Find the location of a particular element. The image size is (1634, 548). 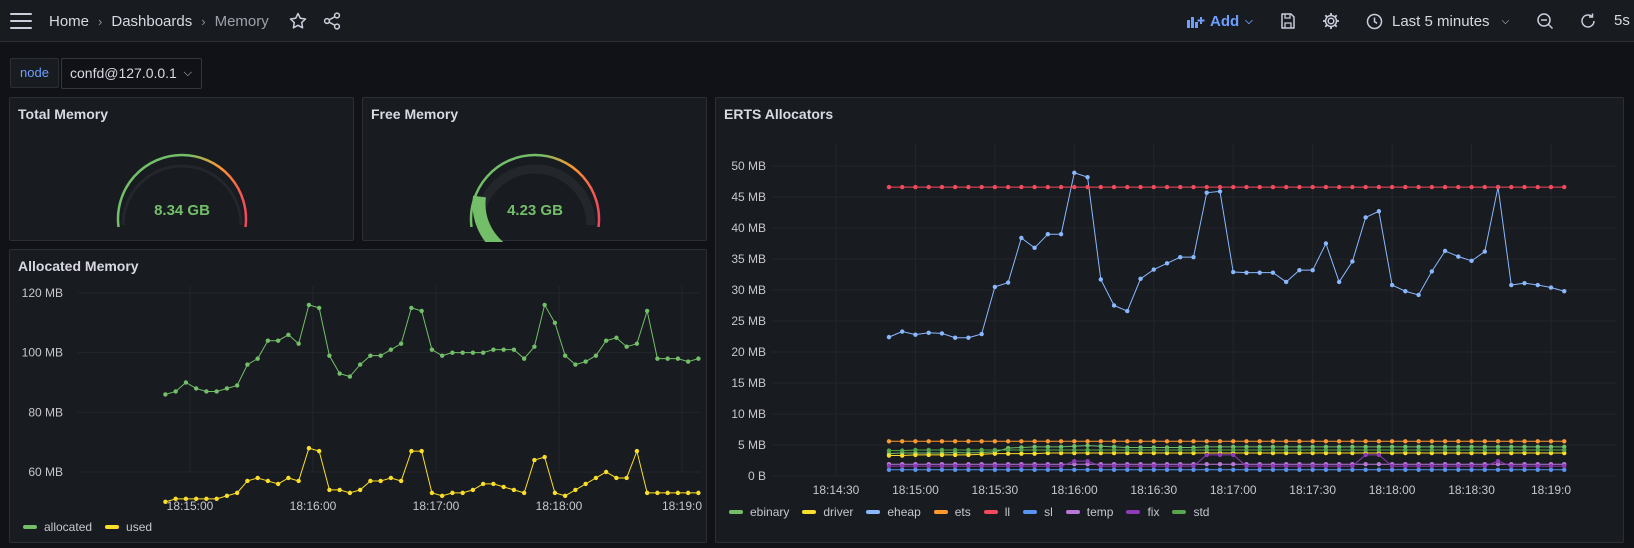

legend-item-ll: ll is located at coordinates (996, 512).